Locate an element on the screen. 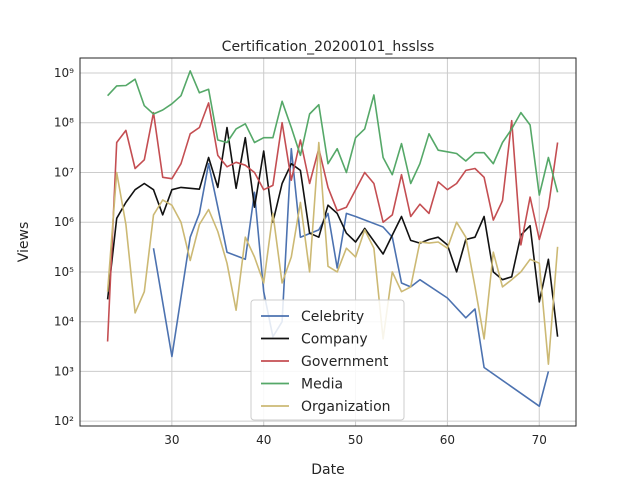  legend-label: Media is located at coordinates (322, 385).